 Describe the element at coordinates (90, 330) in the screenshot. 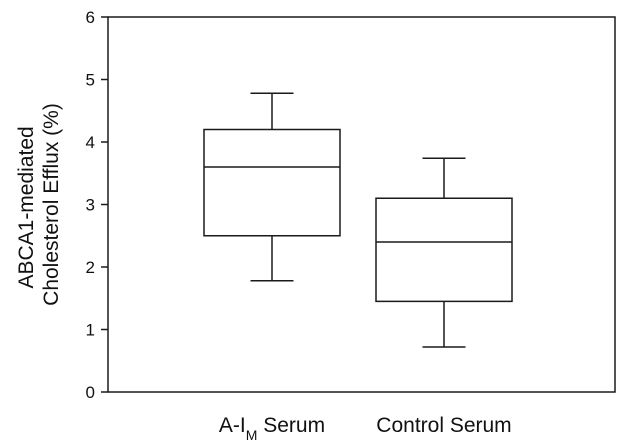

I see `y-tick-label-1: 1` at that location.